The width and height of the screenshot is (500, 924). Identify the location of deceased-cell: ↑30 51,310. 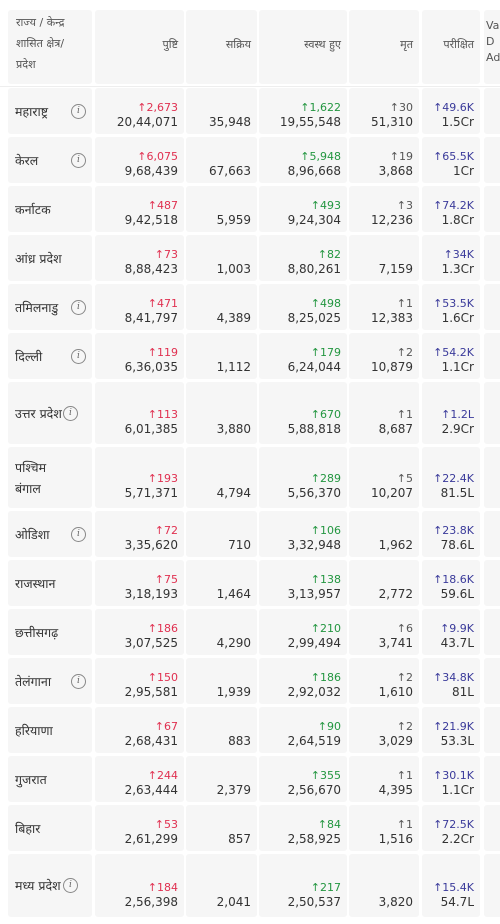
(384, 111).